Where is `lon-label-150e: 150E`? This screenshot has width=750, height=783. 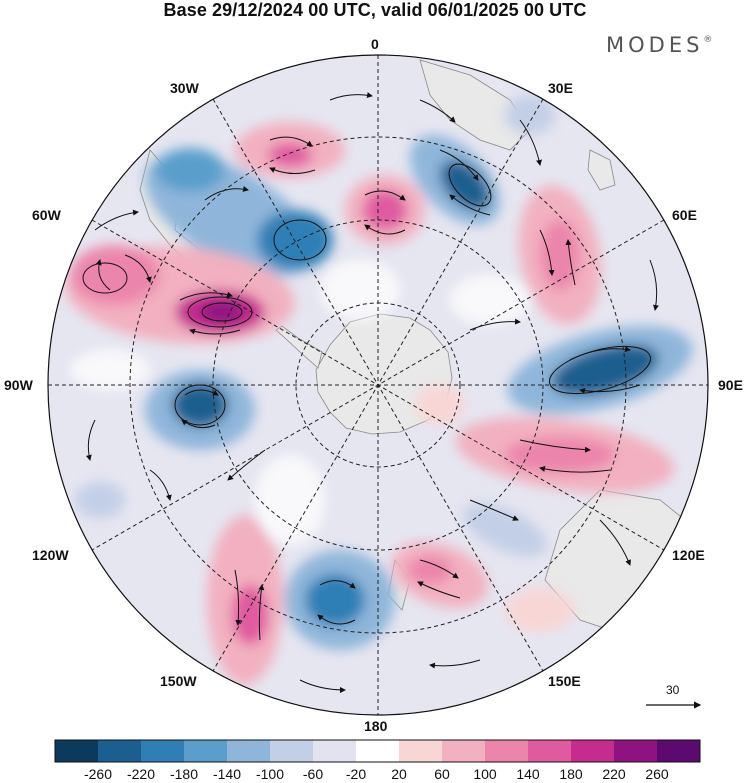 lon-label-150e: 150E is located at coordinates (564, 681).